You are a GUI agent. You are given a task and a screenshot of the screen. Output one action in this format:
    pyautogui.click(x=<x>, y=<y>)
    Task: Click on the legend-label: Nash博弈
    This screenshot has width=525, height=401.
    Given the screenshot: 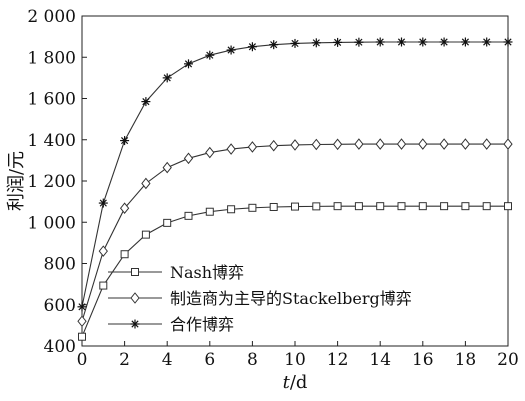 What is the action you would take?
    pyautogui.click(x=207, y=272)
    